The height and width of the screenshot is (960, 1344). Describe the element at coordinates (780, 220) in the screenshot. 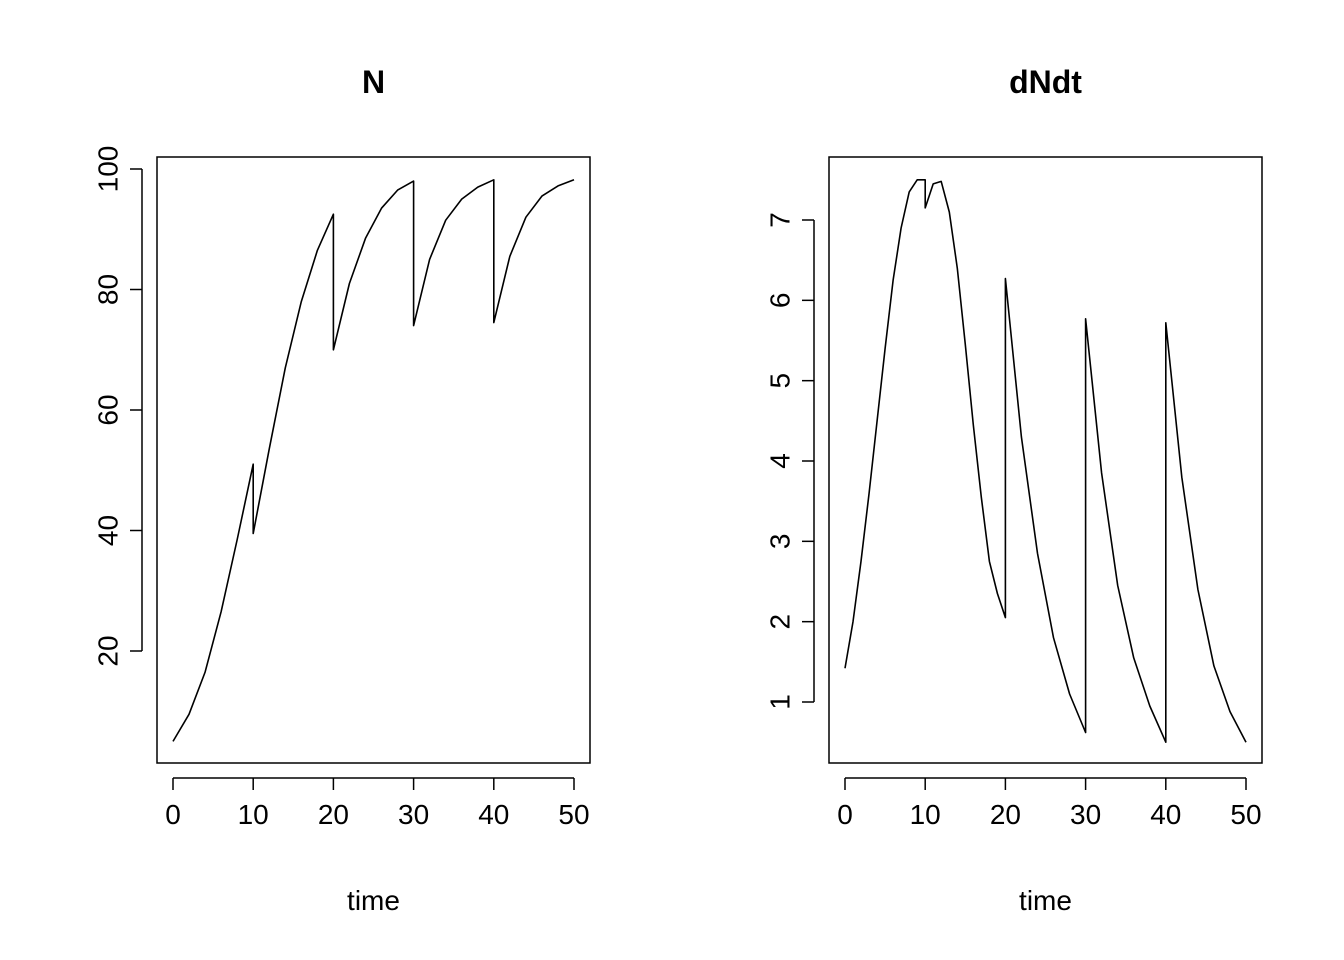

I see `y-tick-label: 7` at that location.